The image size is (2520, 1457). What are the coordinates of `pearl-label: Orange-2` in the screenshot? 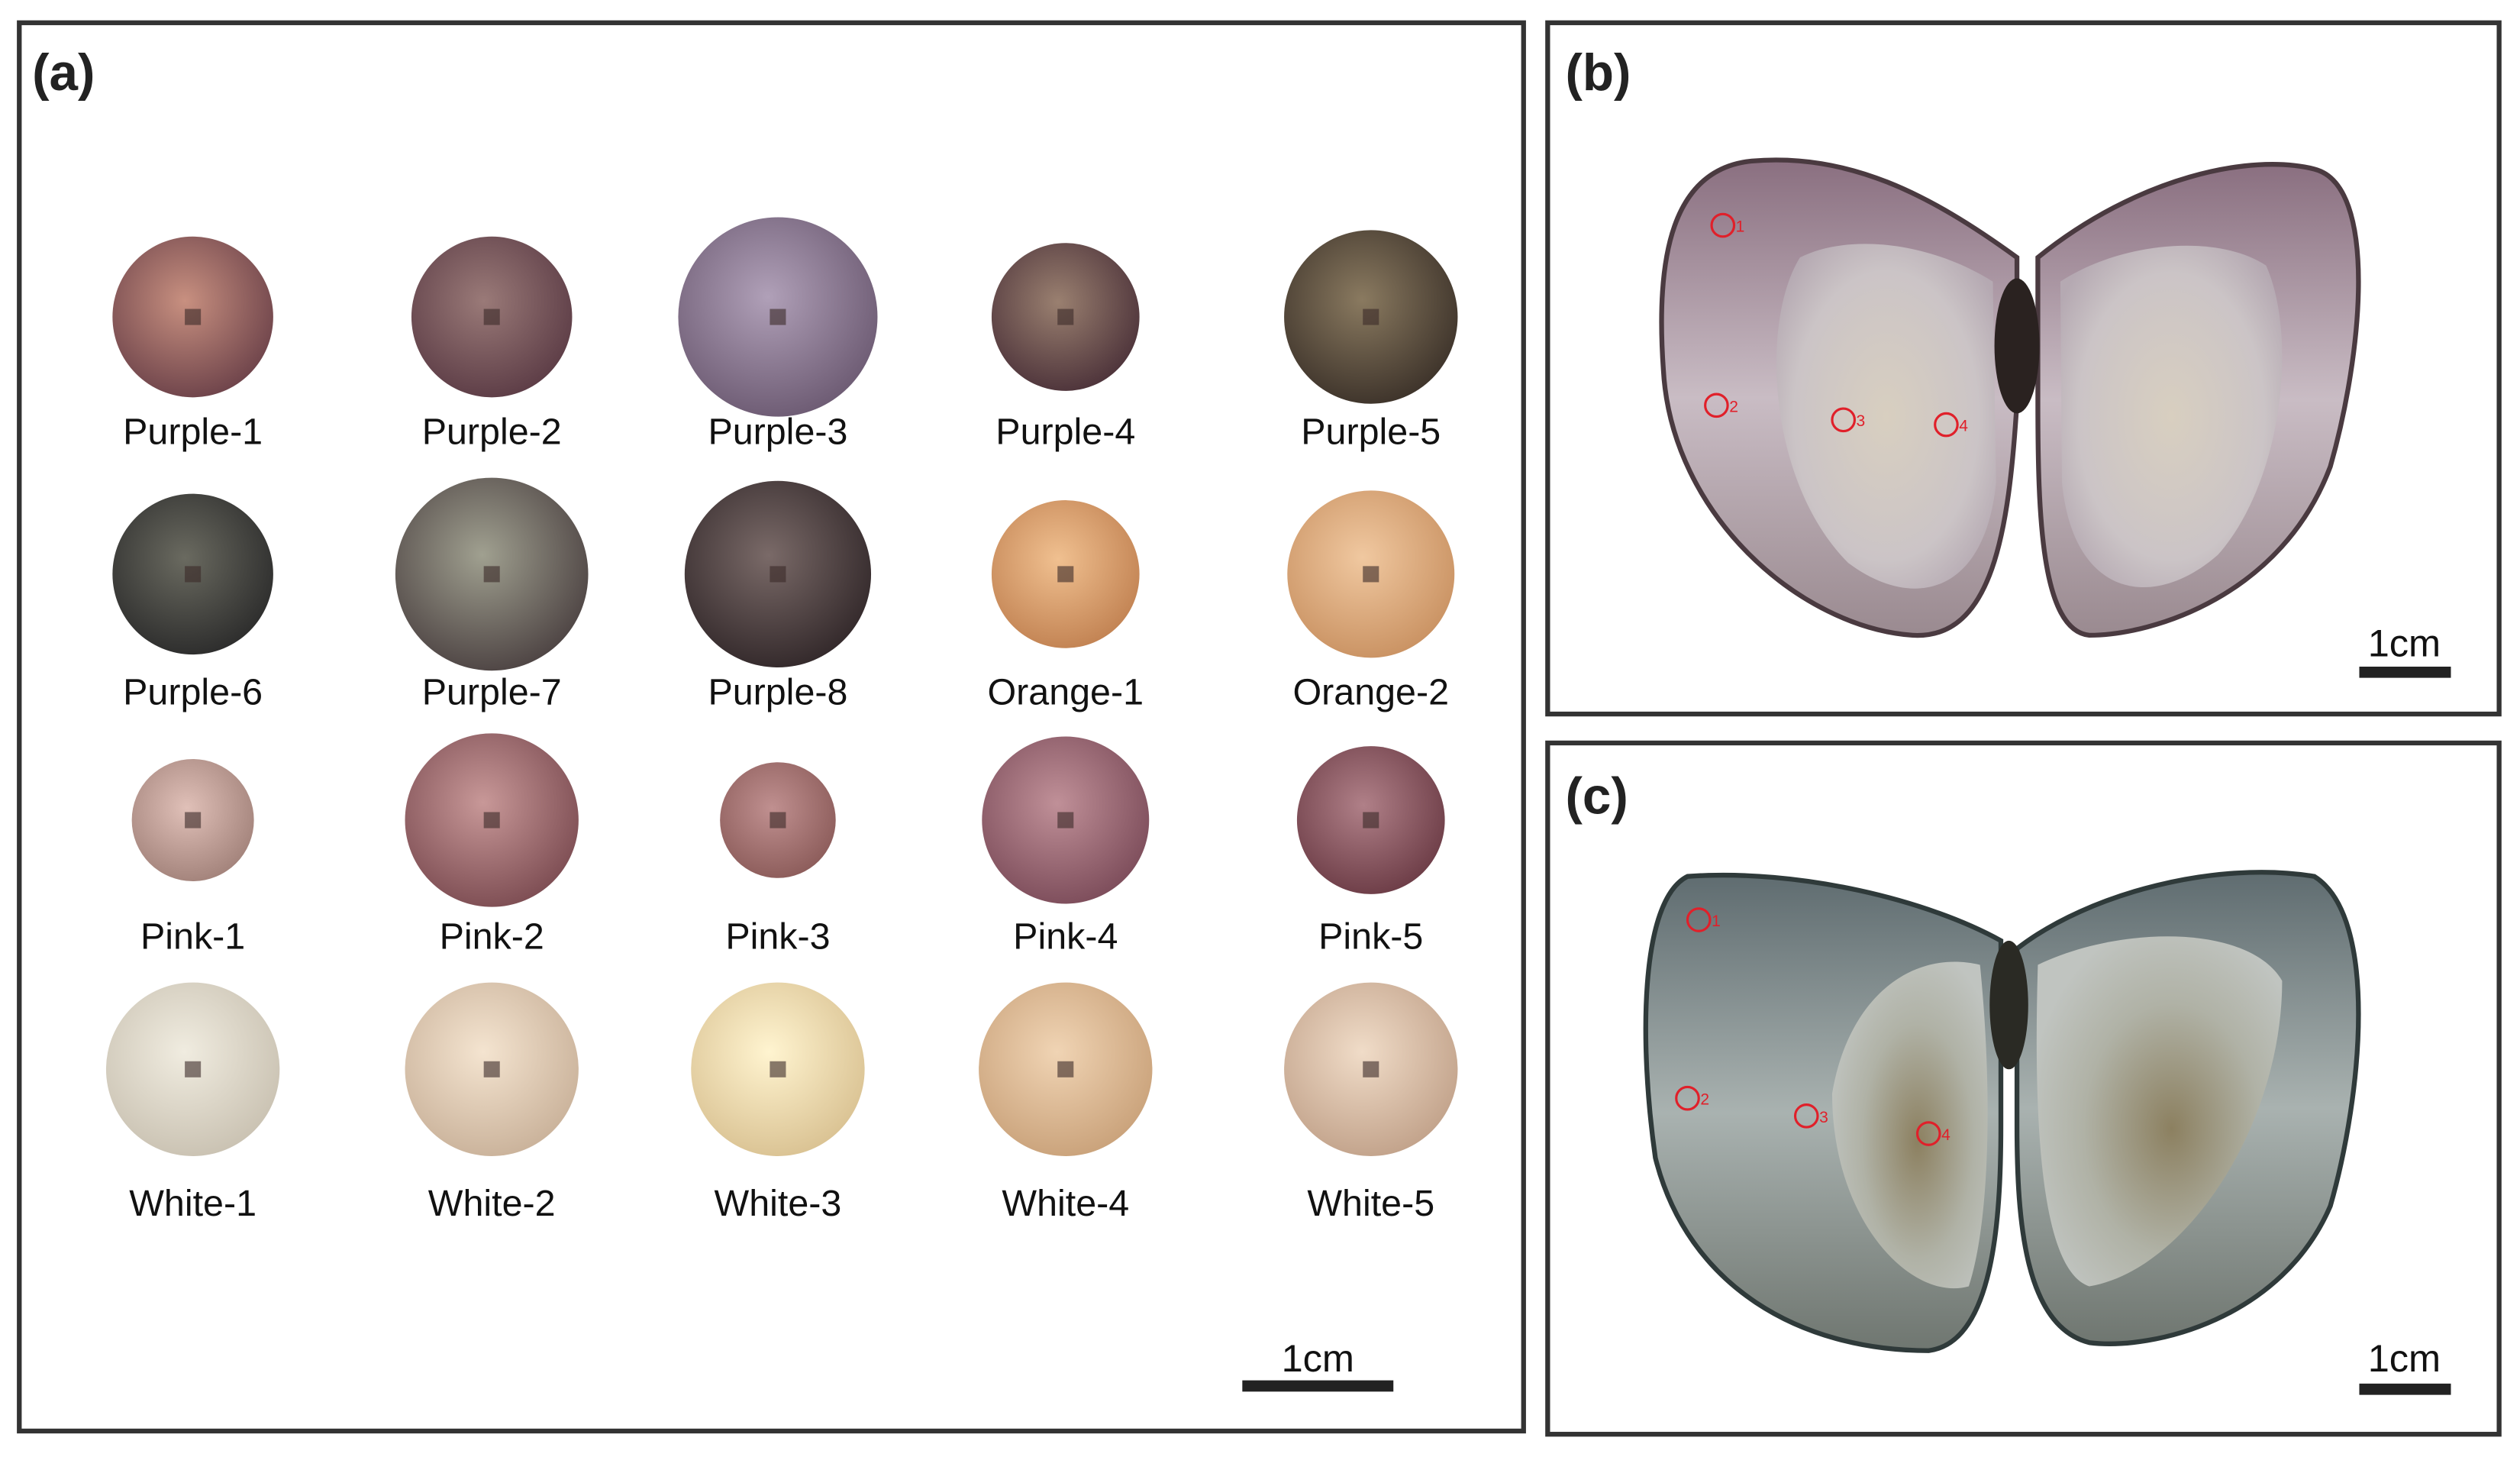 It's located at (1371, 691).